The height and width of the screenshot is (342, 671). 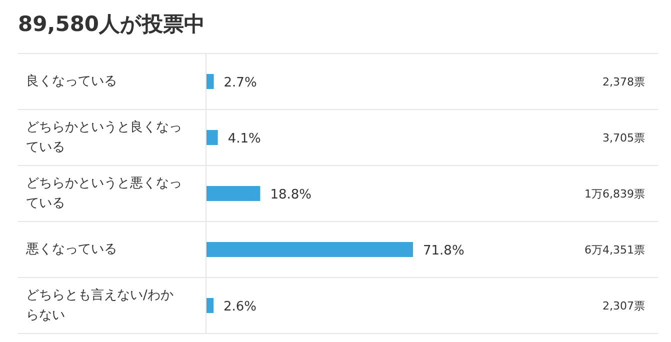 What do you see at coordinates (614, 250) in the screenshot?
I see `text: 6万4,351票` at bounding box center [614, 250].